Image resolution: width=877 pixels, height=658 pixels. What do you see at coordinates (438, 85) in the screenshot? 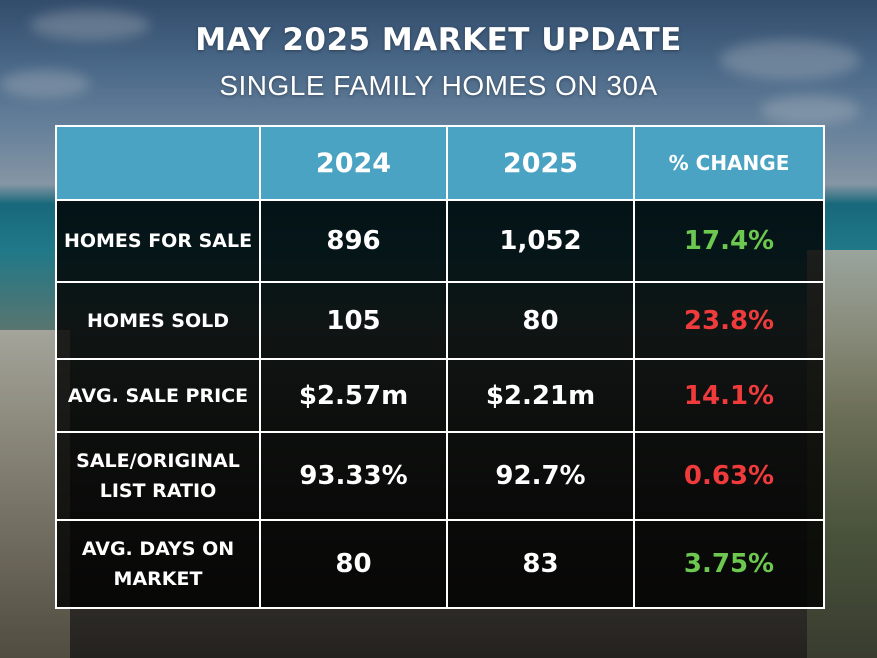
I see `page-subtitle: SINGLE FAMILY HOMES ON 30A` at bounding box center [438, 85].